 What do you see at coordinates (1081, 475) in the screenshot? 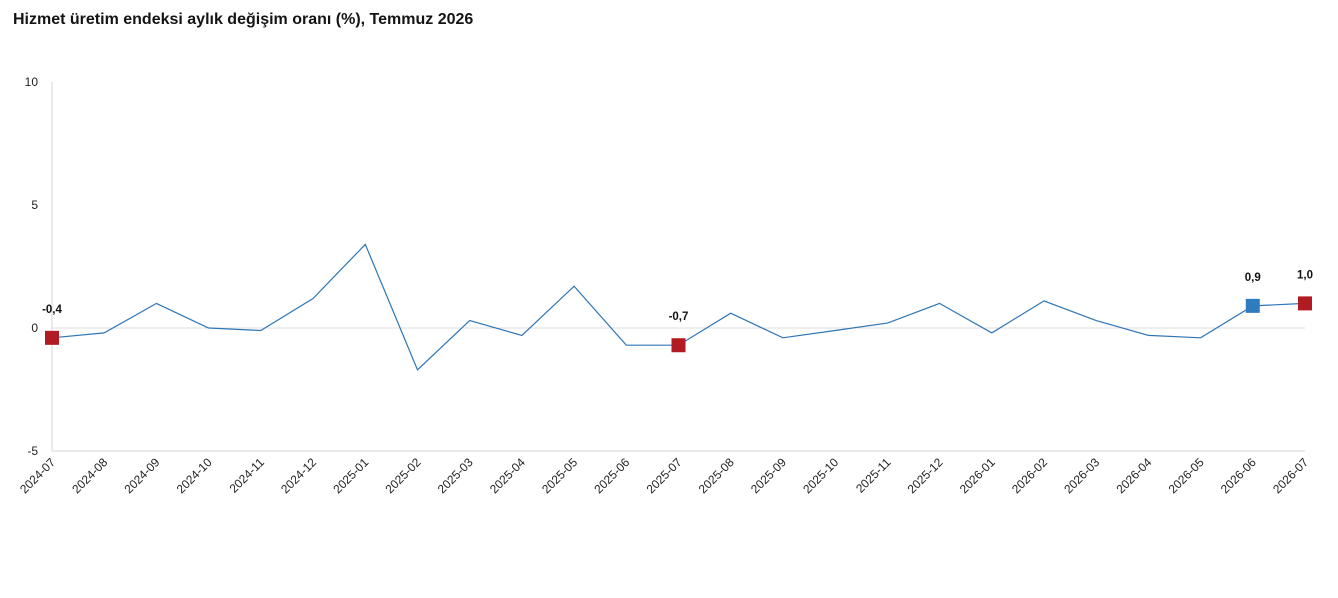
I see `x-tick-label: 2026-03` at bounding box center [1081, 475].